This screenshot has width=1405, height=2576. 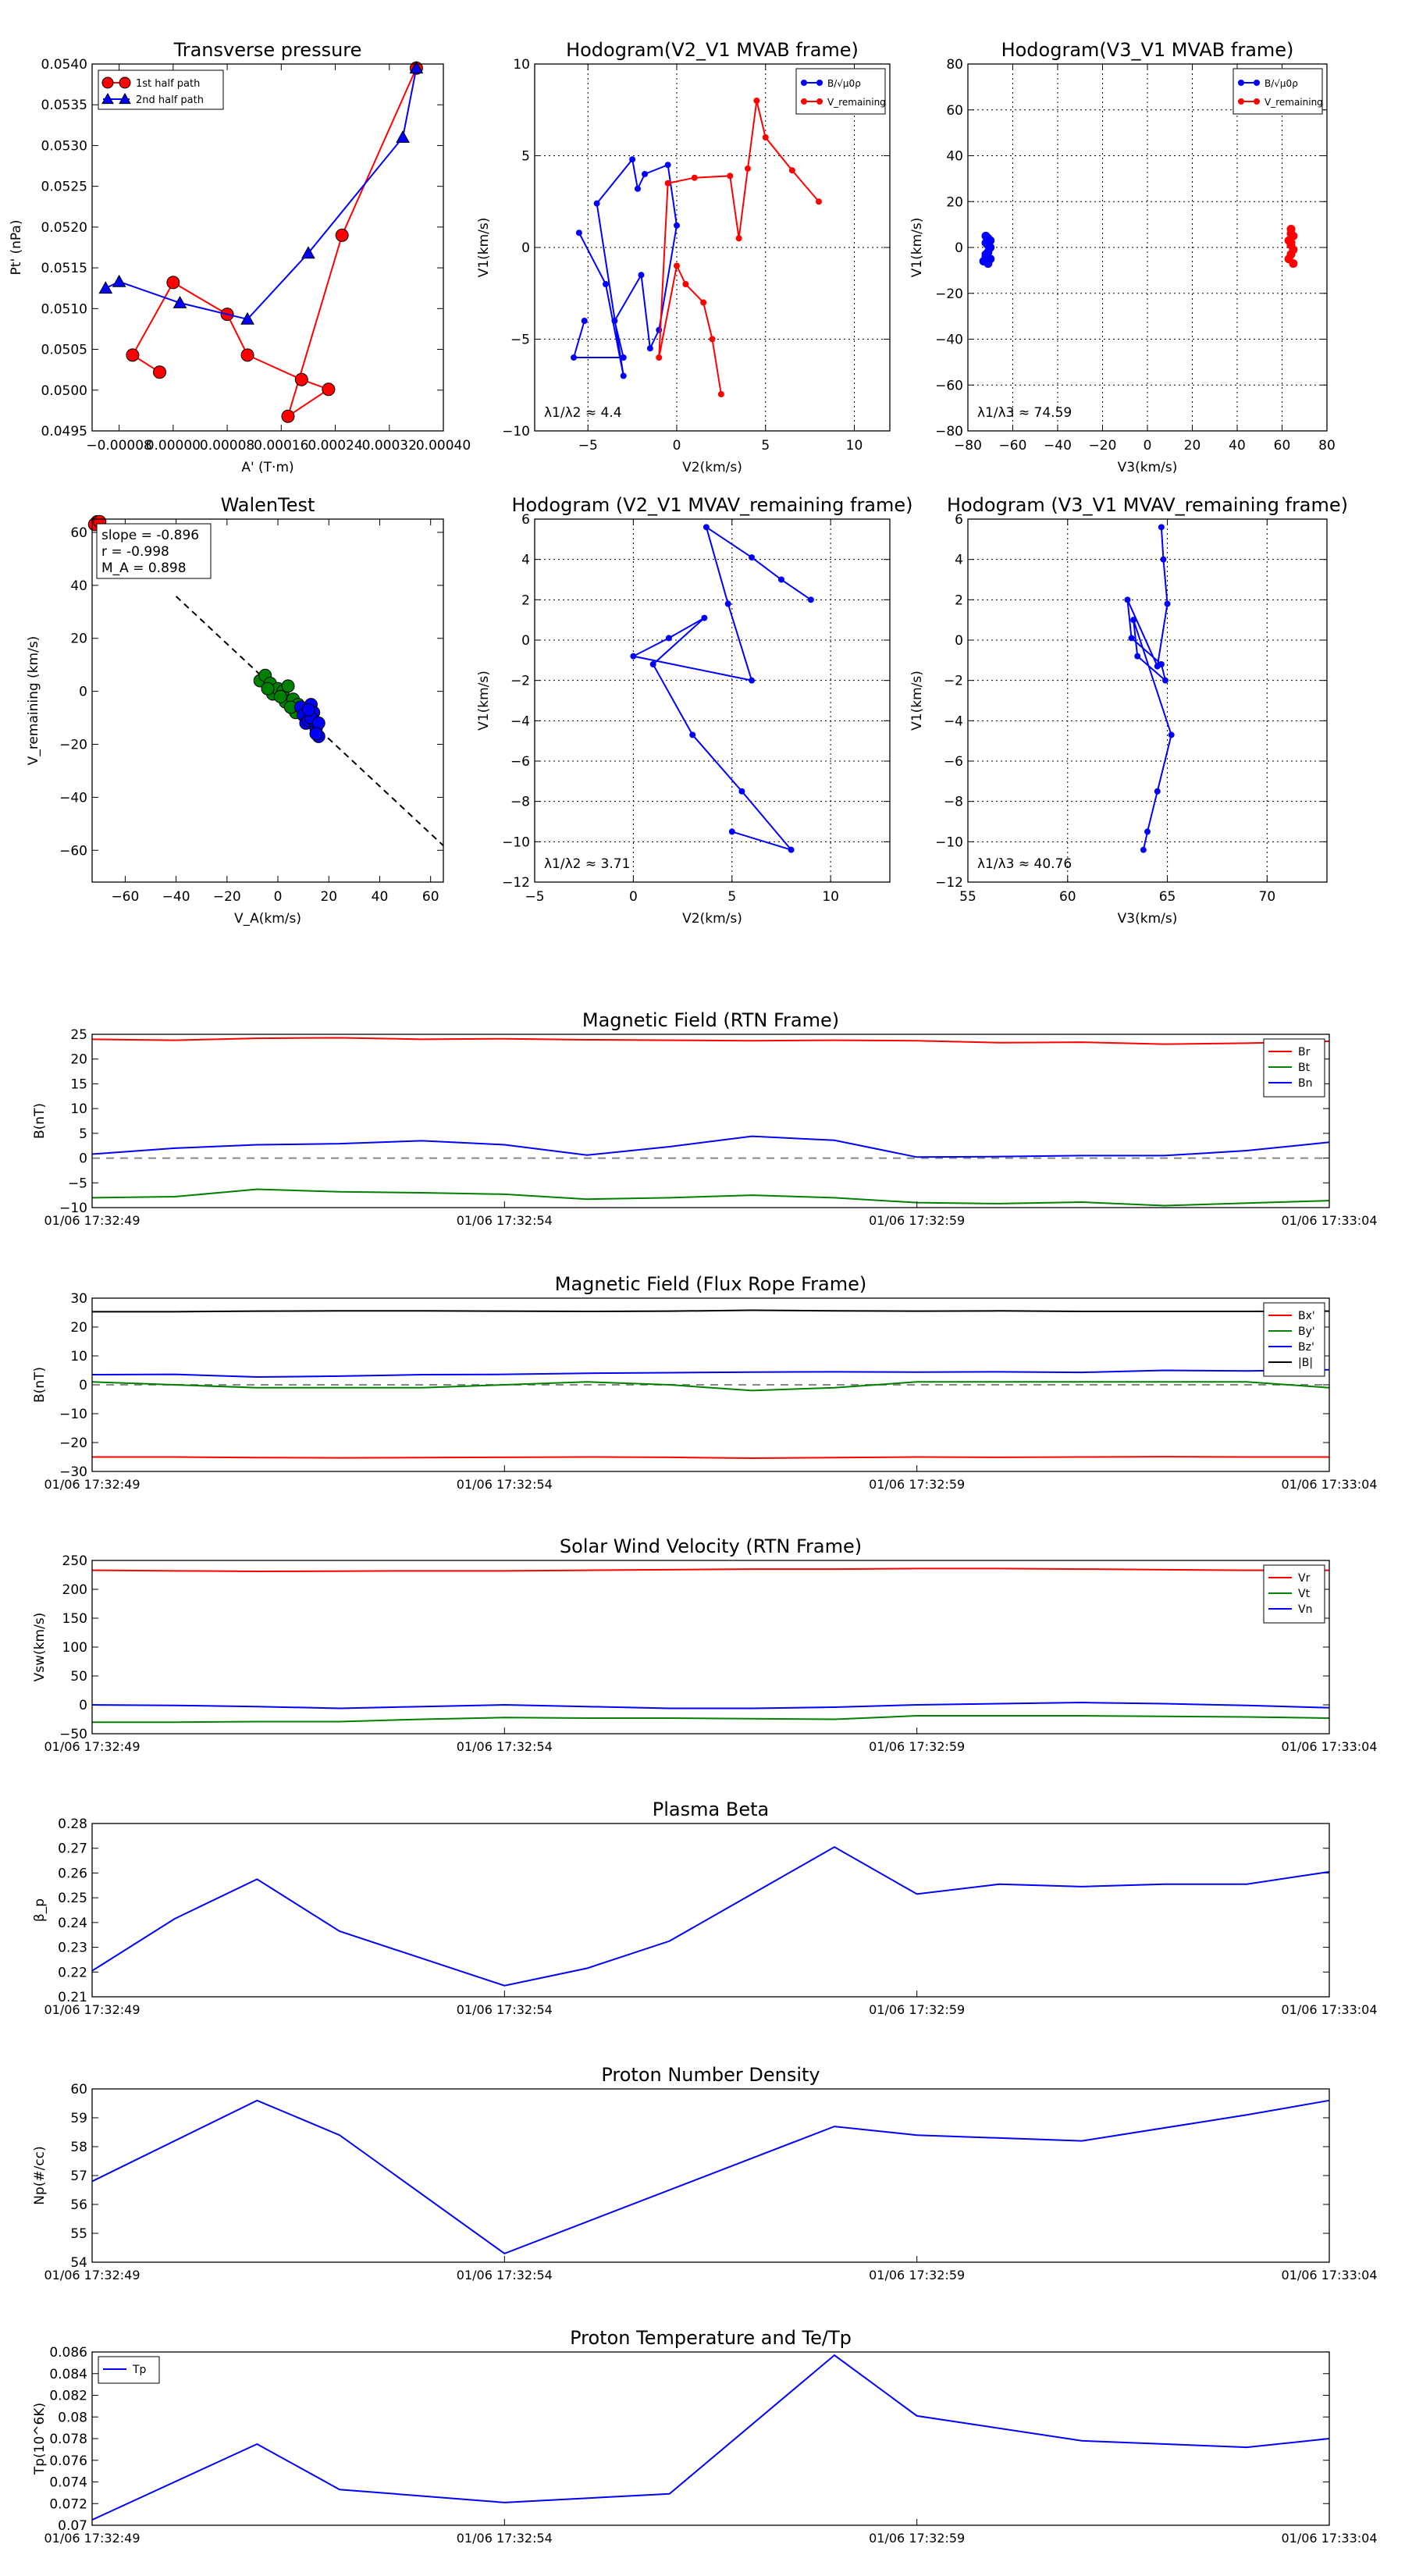 I want to click on y-tick-label: 55, so click(x=78, y=2234).